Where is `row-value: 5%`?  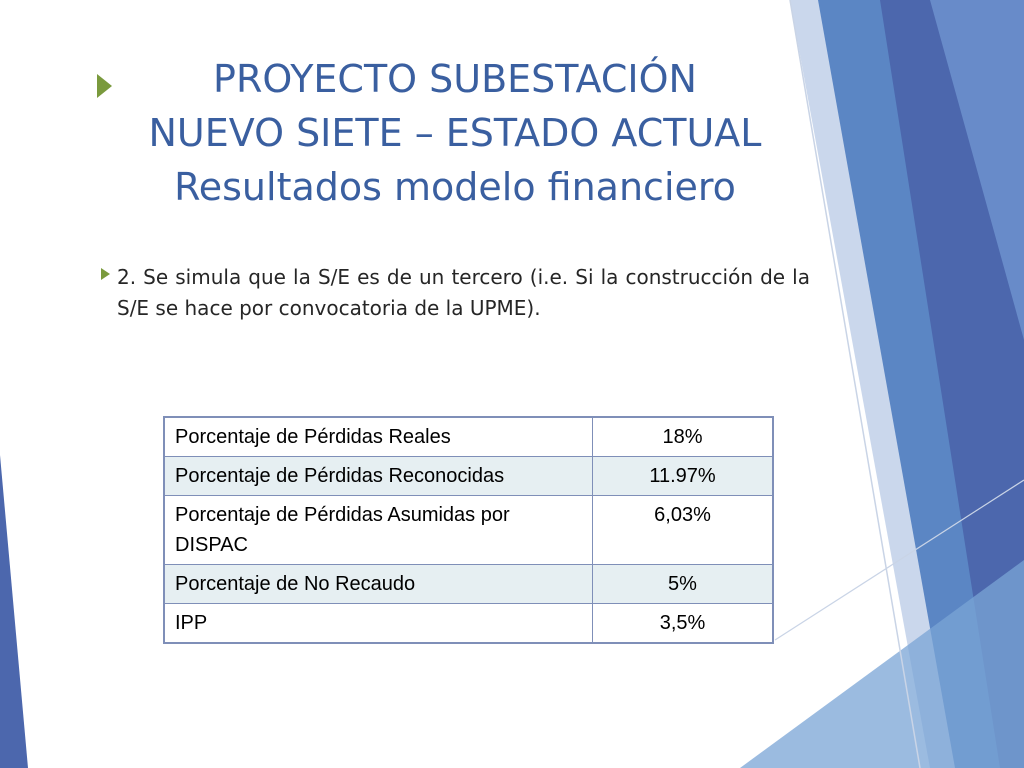
row-value: 5% is located at coordinates (683, 584).